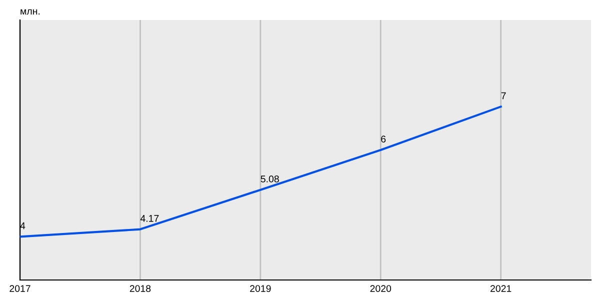 This screenshot has height=300, width=600. Describe the element at coordinates (30, 12) in the screenshot. I see `y-axis-title: млн.` at that location.